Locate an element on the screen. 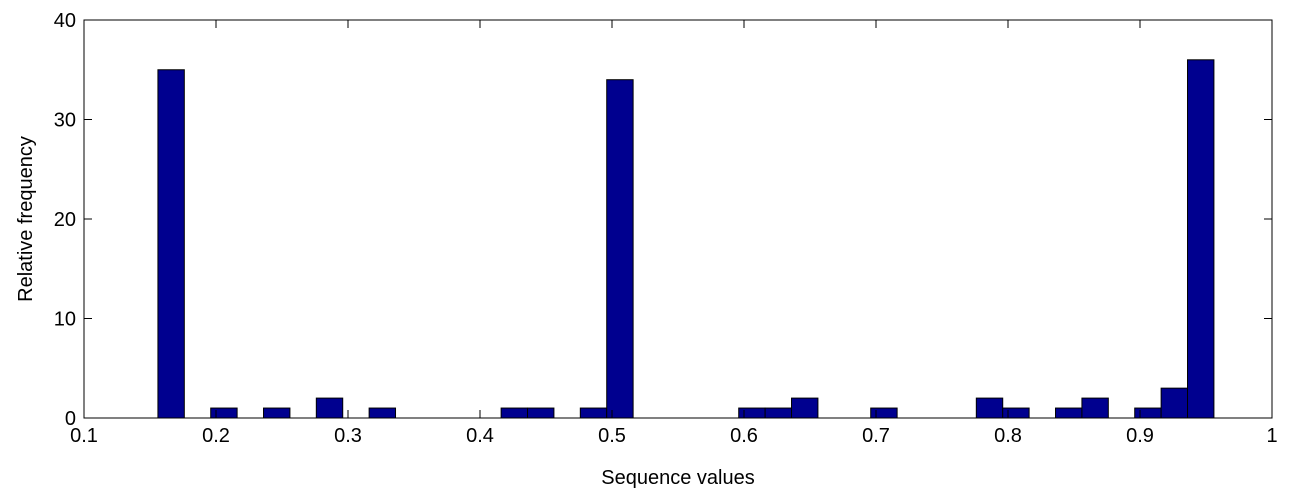  x-tick-label: 0.2 is located at coordinates (216, 436).